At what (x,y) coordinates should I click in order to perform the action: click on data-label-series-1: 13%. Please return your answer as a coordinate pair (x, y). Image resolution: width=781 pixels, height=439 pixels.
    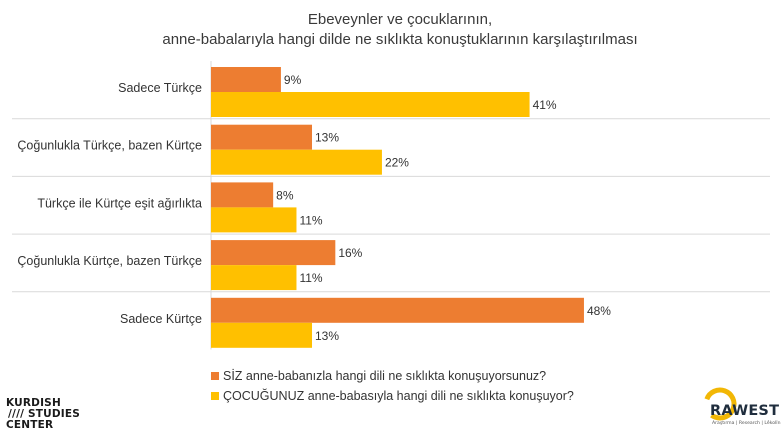
    Looking at the image, I should click on (327, 138).